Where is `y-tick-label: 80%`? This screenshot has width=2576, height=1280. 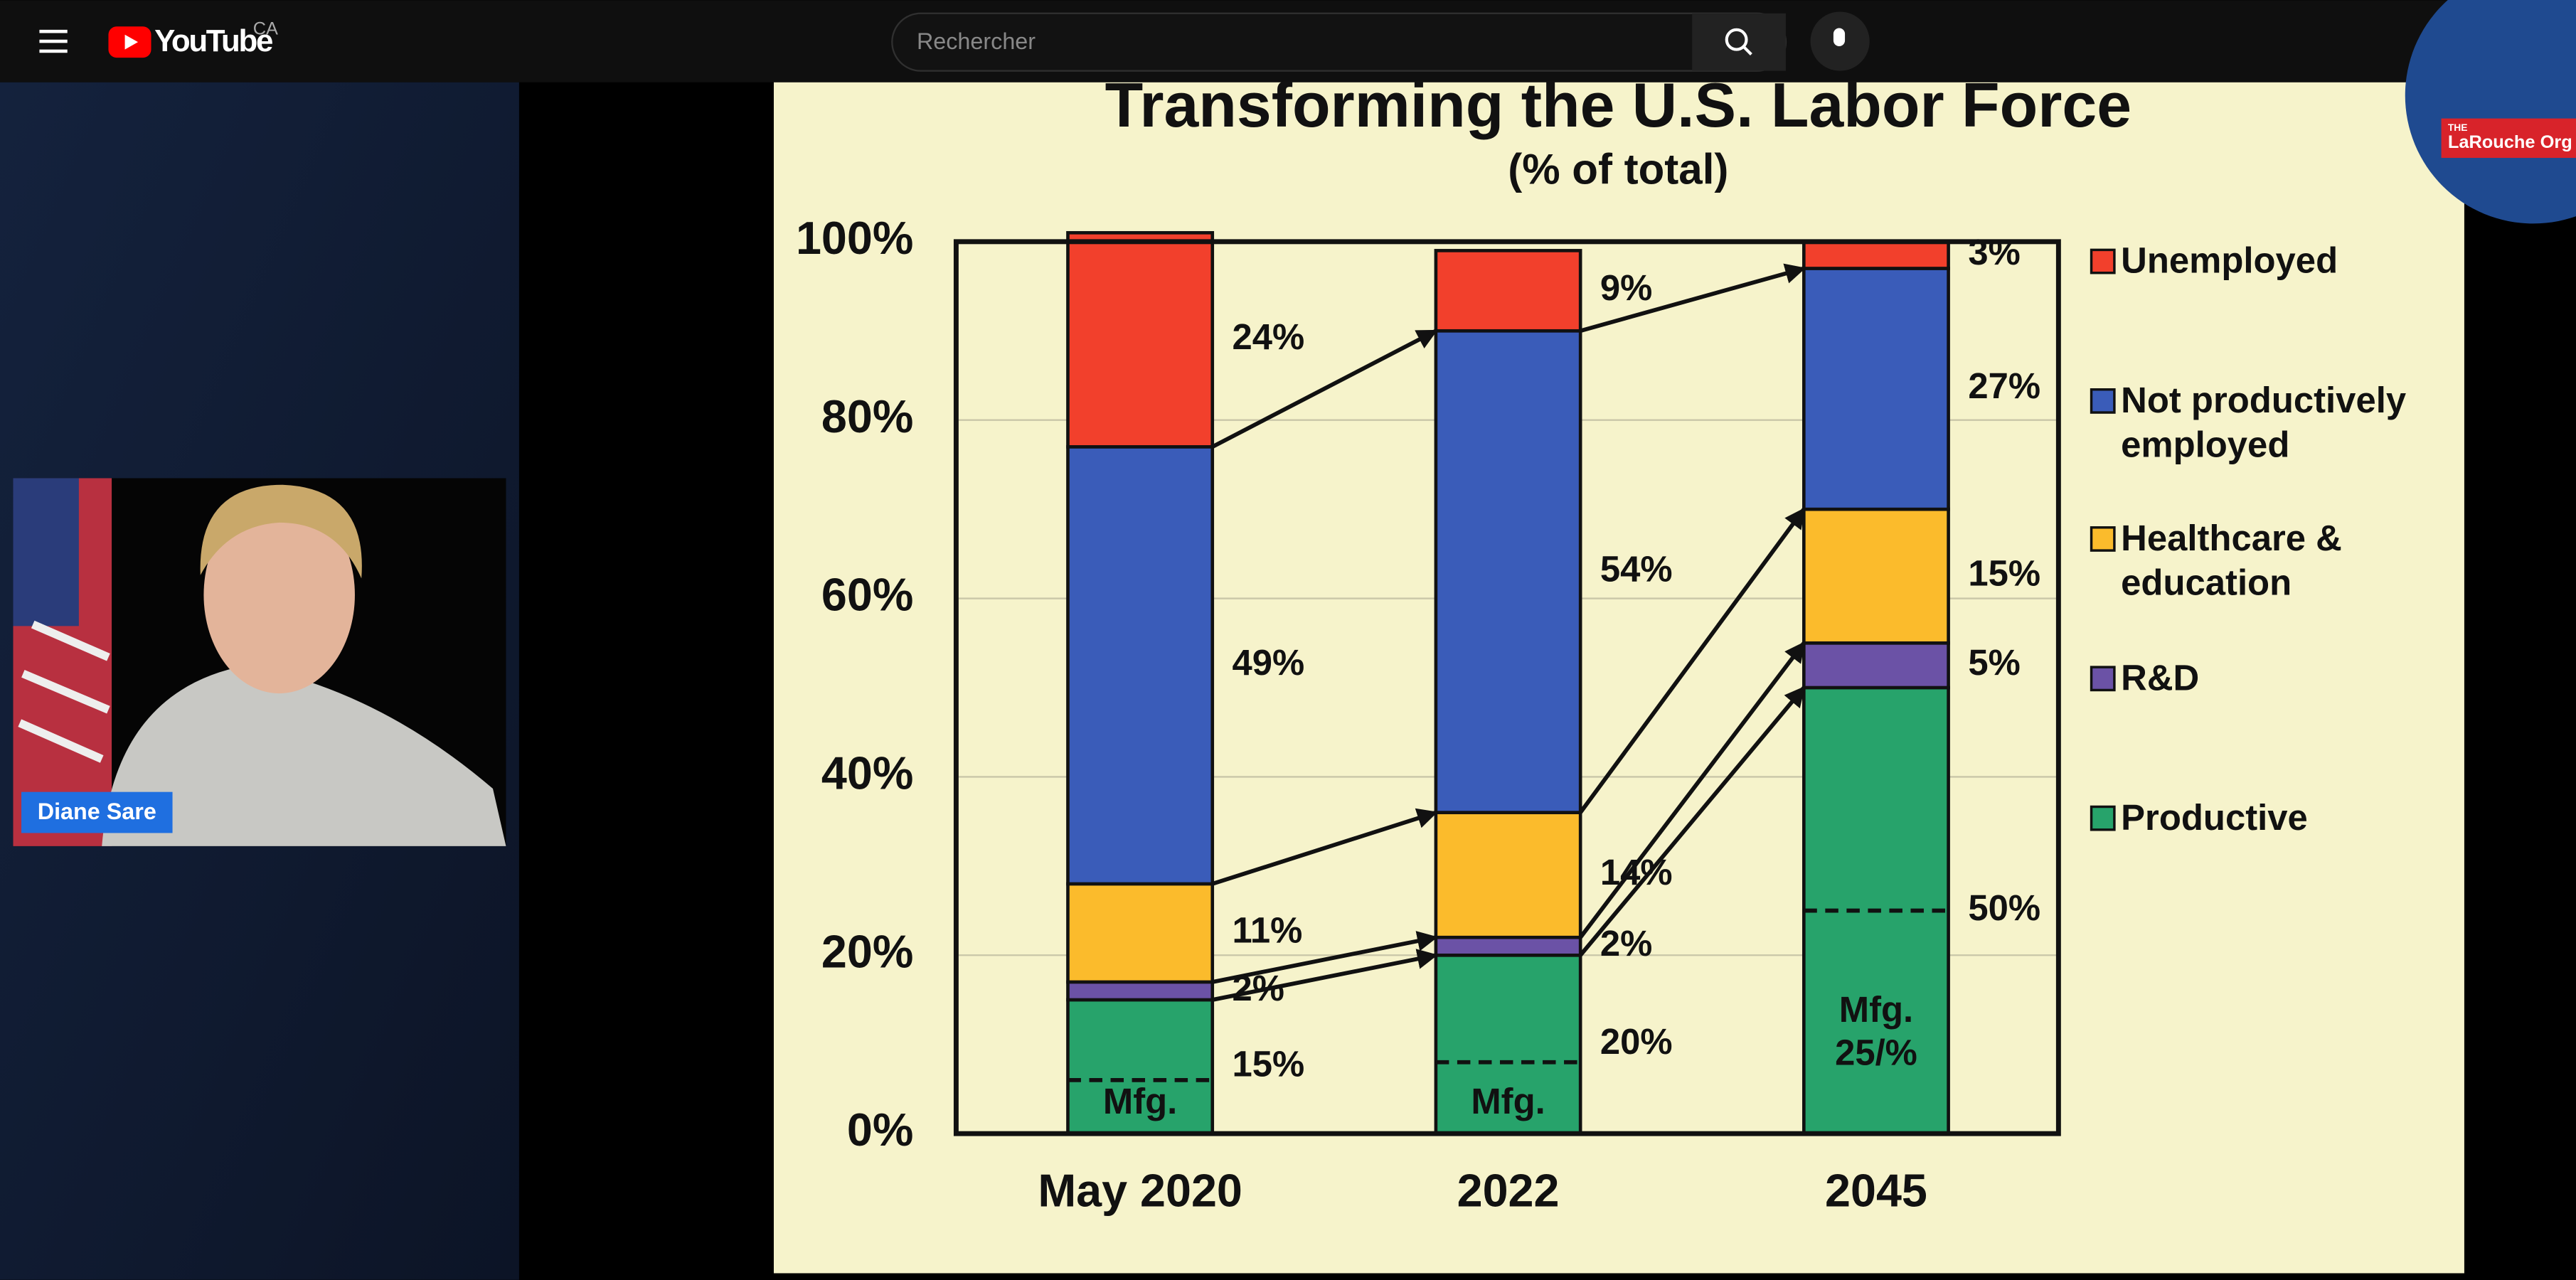
y-tick-label: 80% is located at coordinates (867, 416).